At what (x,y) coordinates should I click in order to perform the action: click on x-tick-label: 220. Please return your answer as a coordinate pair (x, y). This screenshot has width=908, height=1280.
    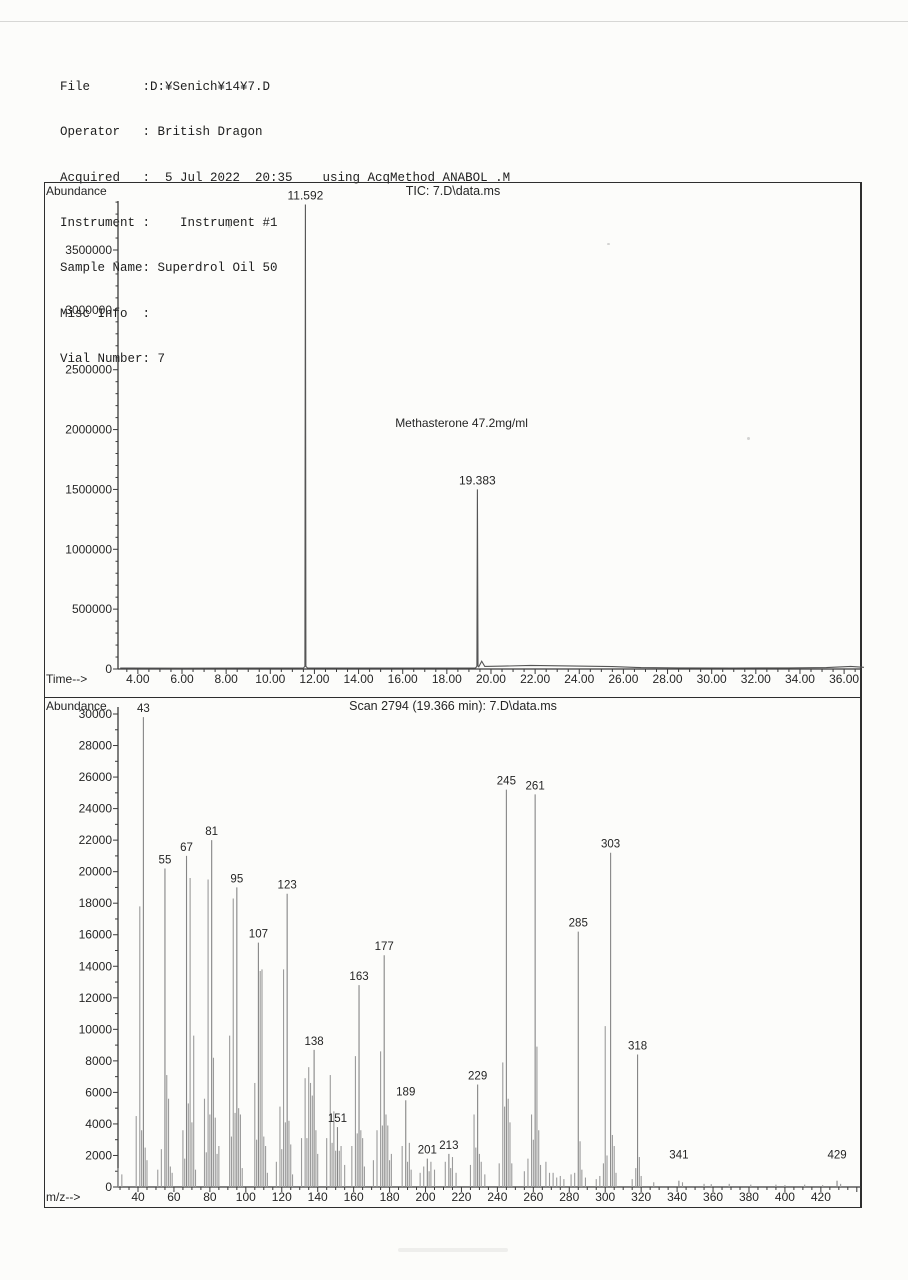
    Looking at the image, I should click on (461, 1197).